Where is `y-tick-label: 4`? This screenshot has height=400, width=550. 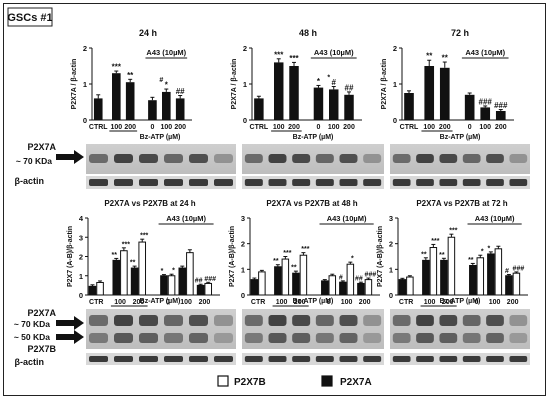
y-tick-label: 4 is located at coordinates (81, 218).